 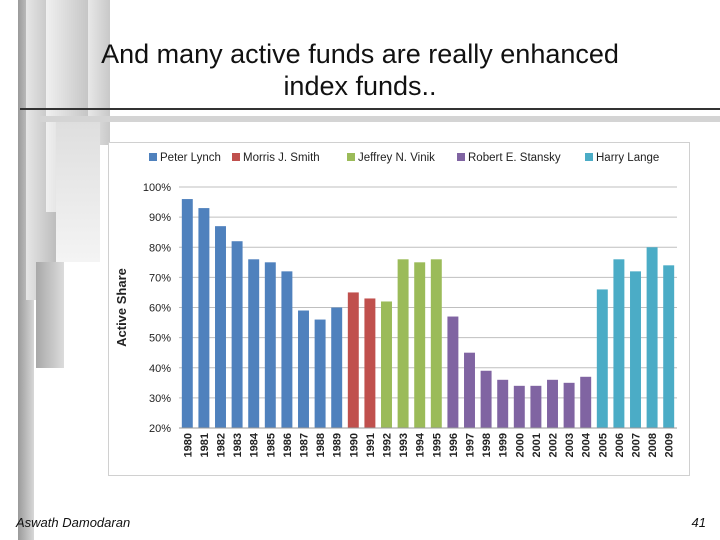 I want to click on x-tick-label: 1982, so click(x=222, y=445).